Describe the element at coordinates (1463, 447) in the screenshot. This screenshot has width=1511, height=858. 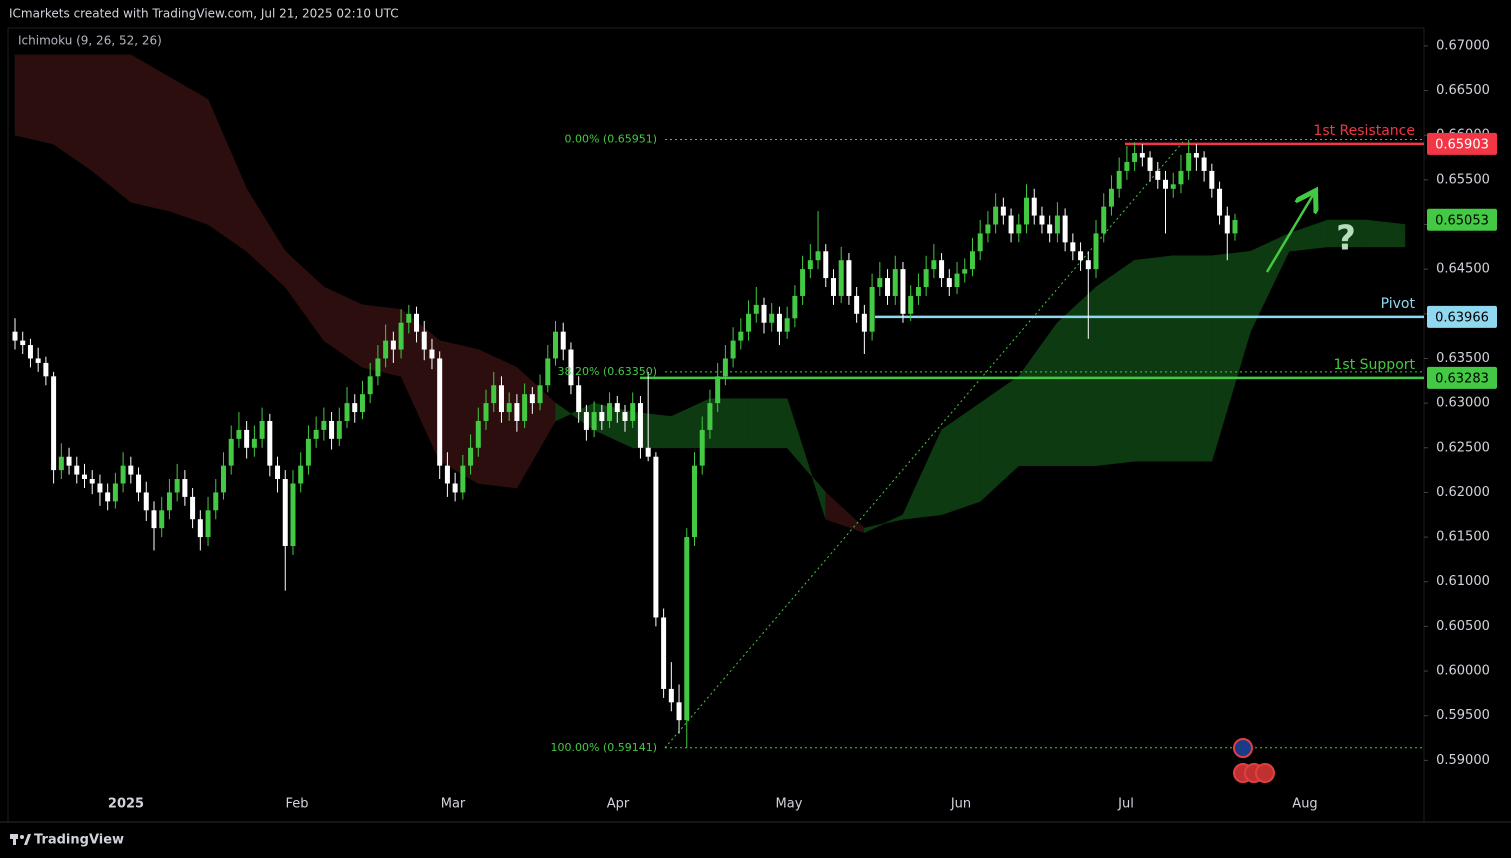
I see `y-tick-label: 0.62500` at that location.